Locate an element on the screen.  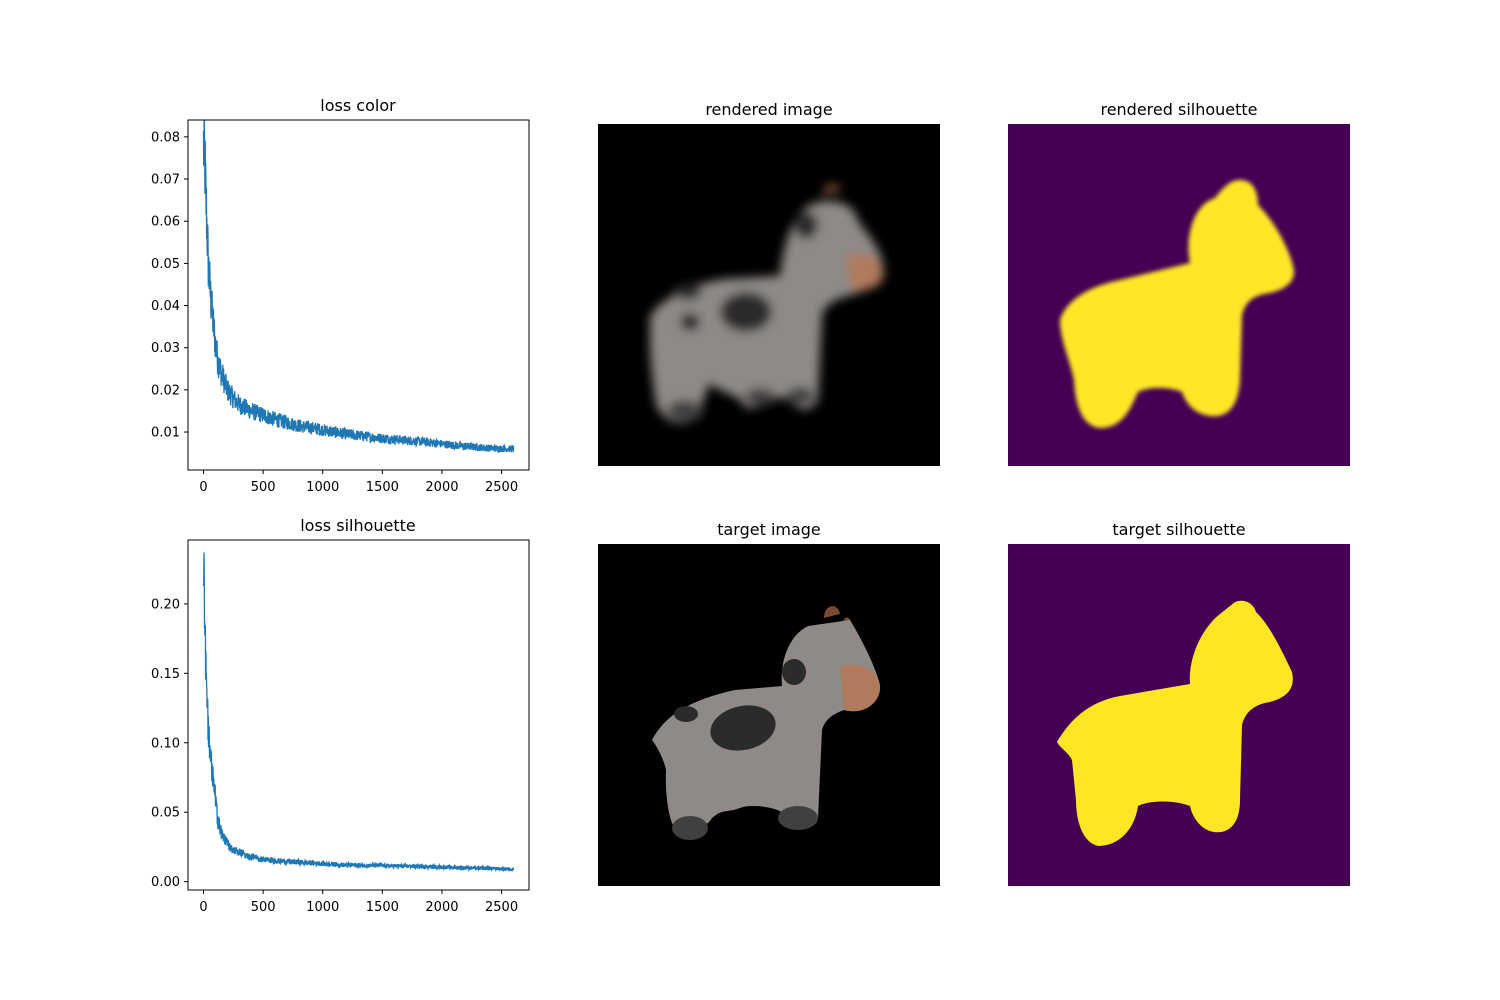
target-silhouette-panel: target silhouette is located at coordinates (1179, 703).